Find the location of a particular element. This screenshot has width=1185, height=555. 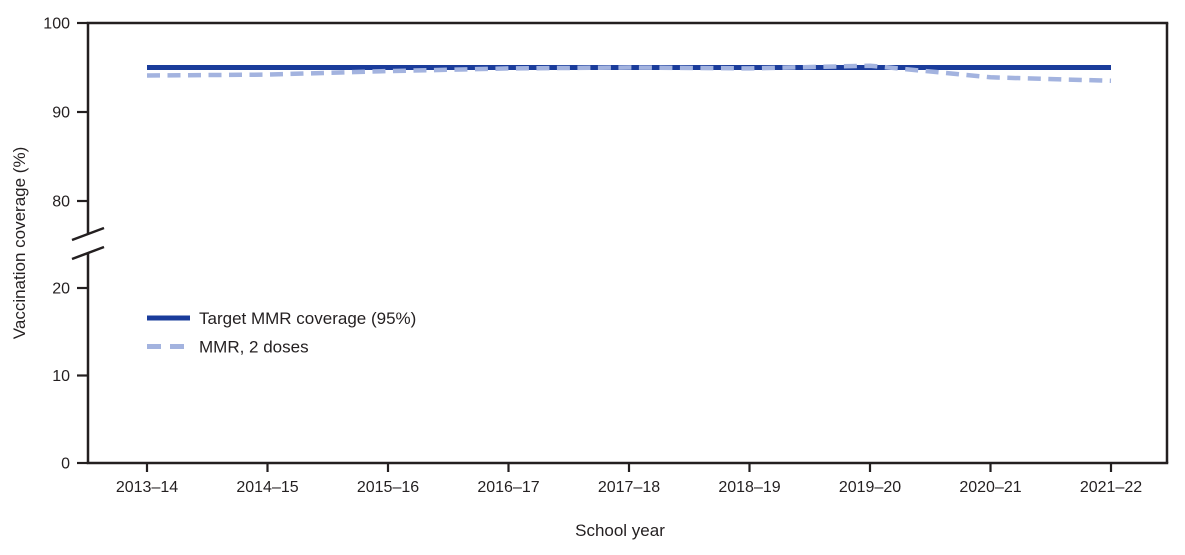

mmr-2-doses-line is located at coordinates (629, 73).